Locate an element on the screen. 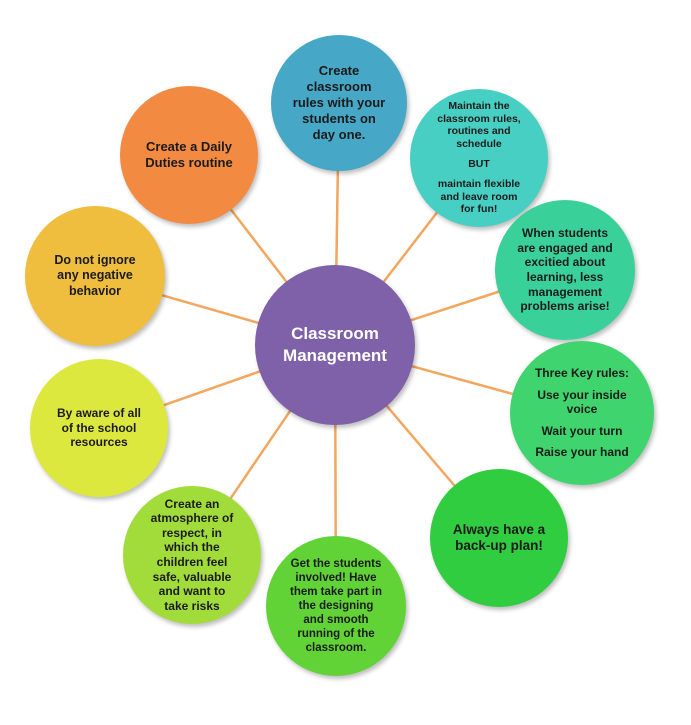  node-text-line: safe, valuable is located at coordinates (192, 576).